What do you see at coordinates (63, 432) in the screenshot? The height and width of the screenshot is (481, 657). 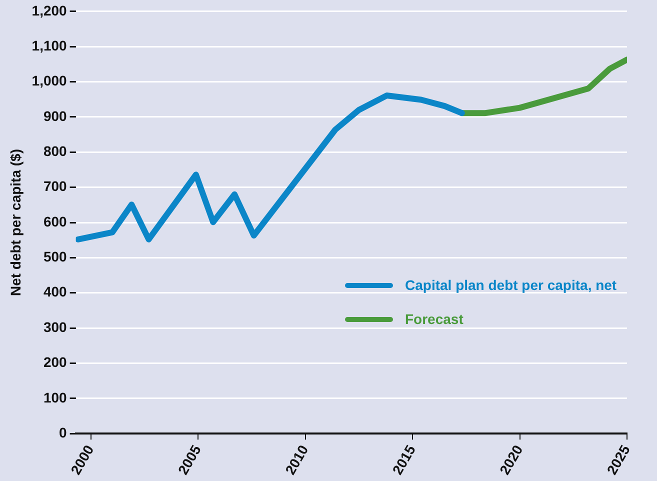 I see `y-tick-label: 0` at bounding box center [63, 432].